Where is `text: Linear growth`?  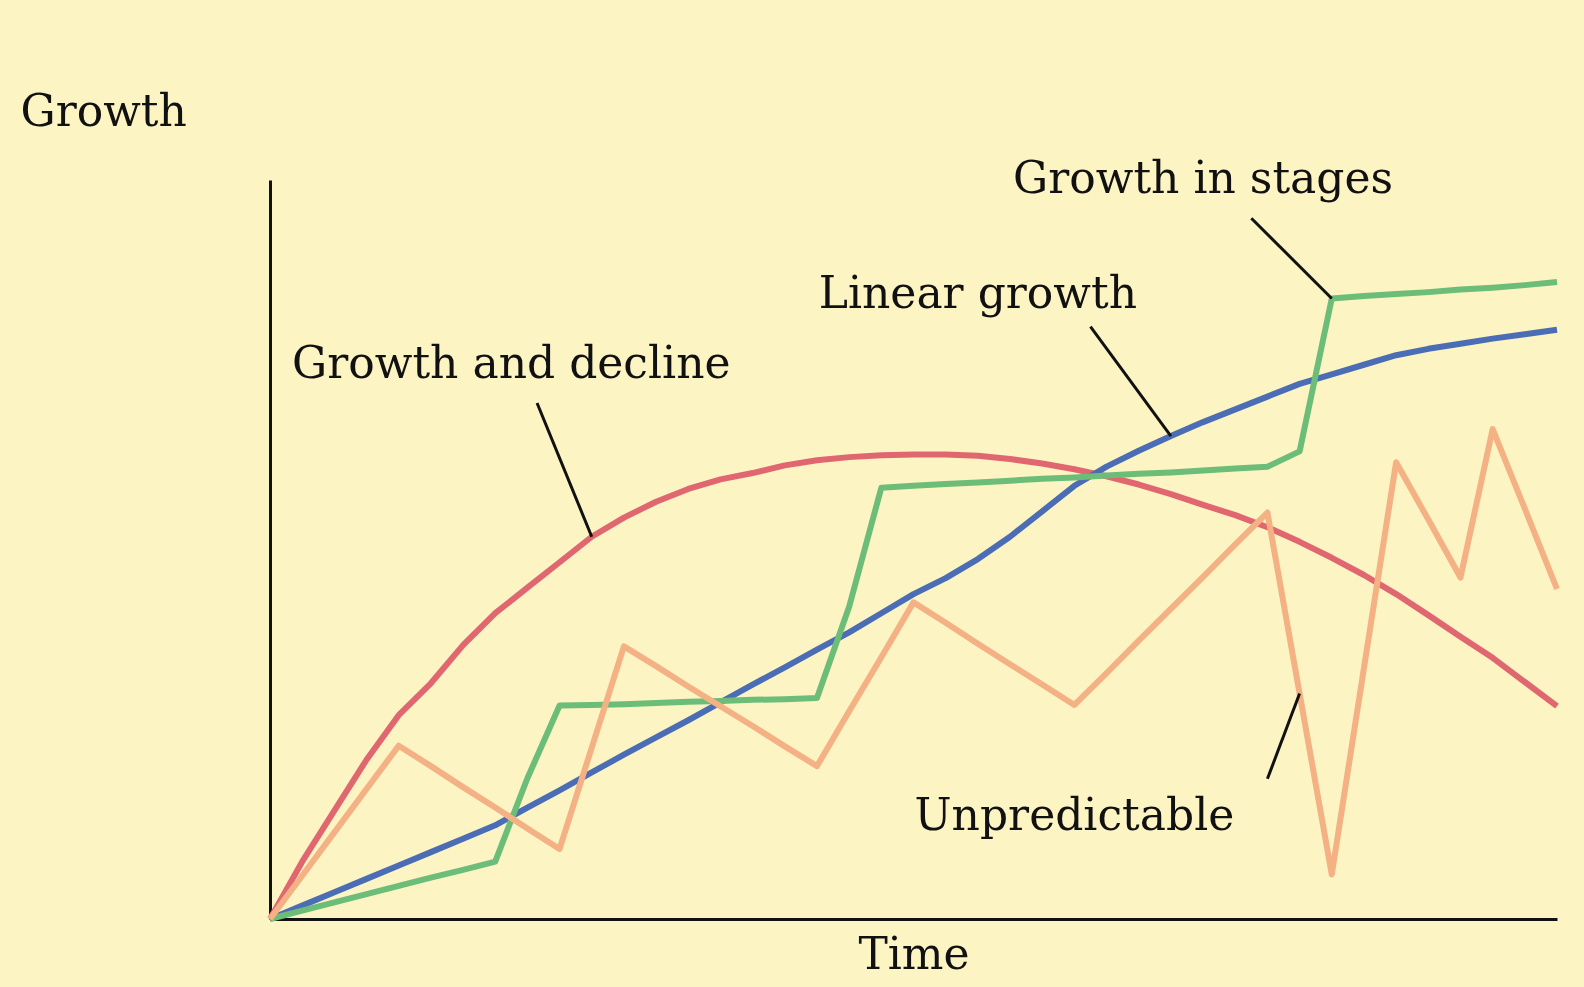 text: Linear growth is located at coordinates (977, 292).